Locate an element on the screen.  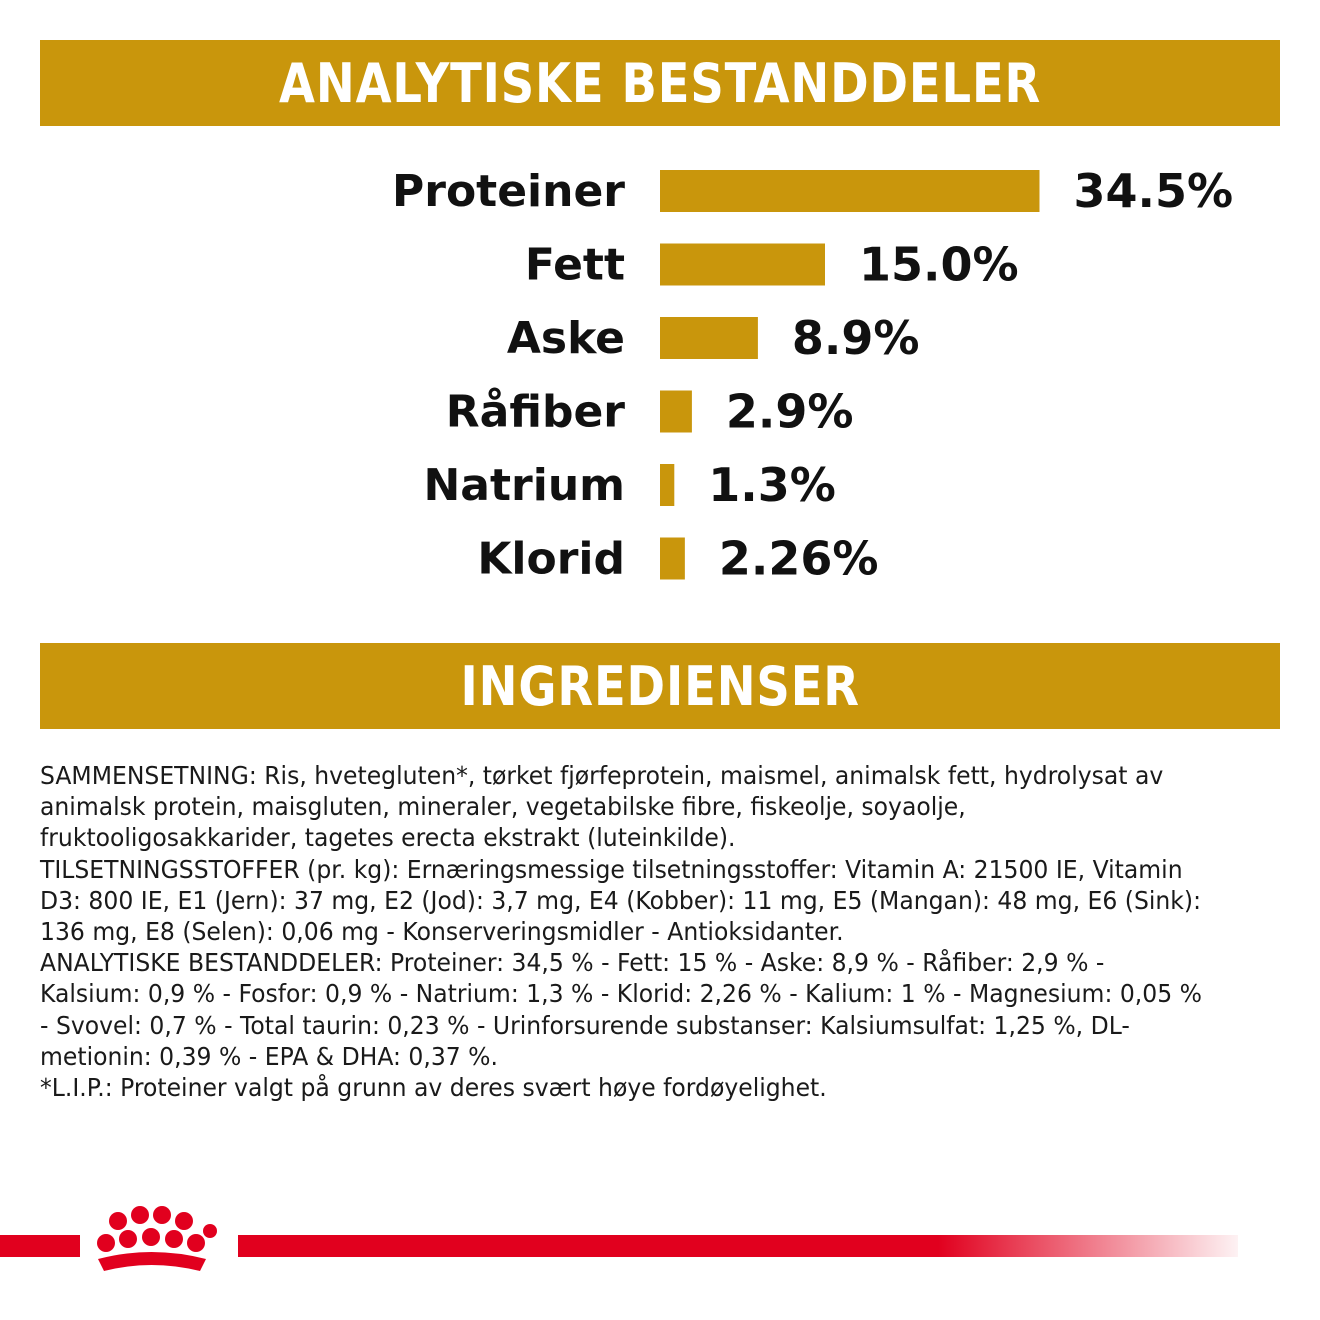
analytics-banner: ANALYTISKE BESTANDDELER is located at coordinates (660, 83).